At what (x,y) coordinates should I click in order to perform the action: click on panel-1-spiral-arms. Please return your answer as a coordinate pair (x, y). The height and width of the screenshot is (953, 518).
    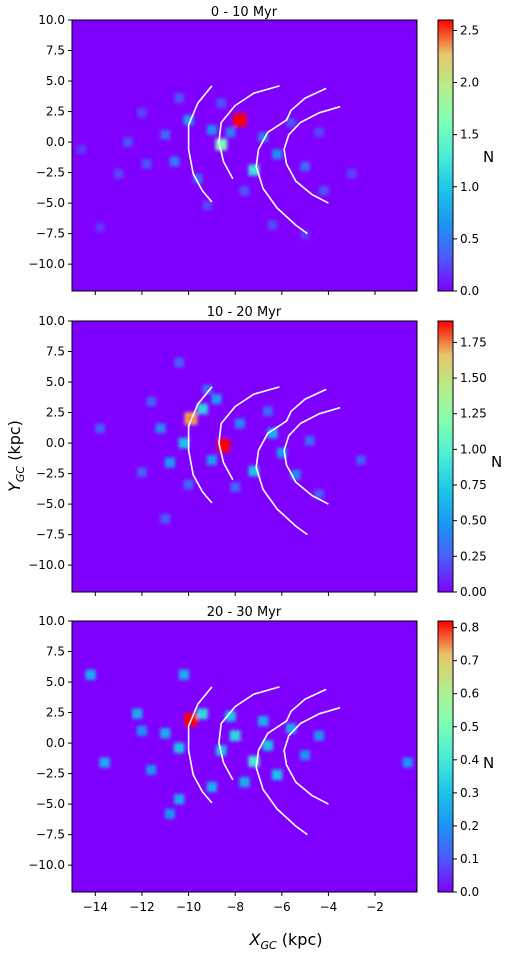
    Looking at the image, I should click on (264, 461).